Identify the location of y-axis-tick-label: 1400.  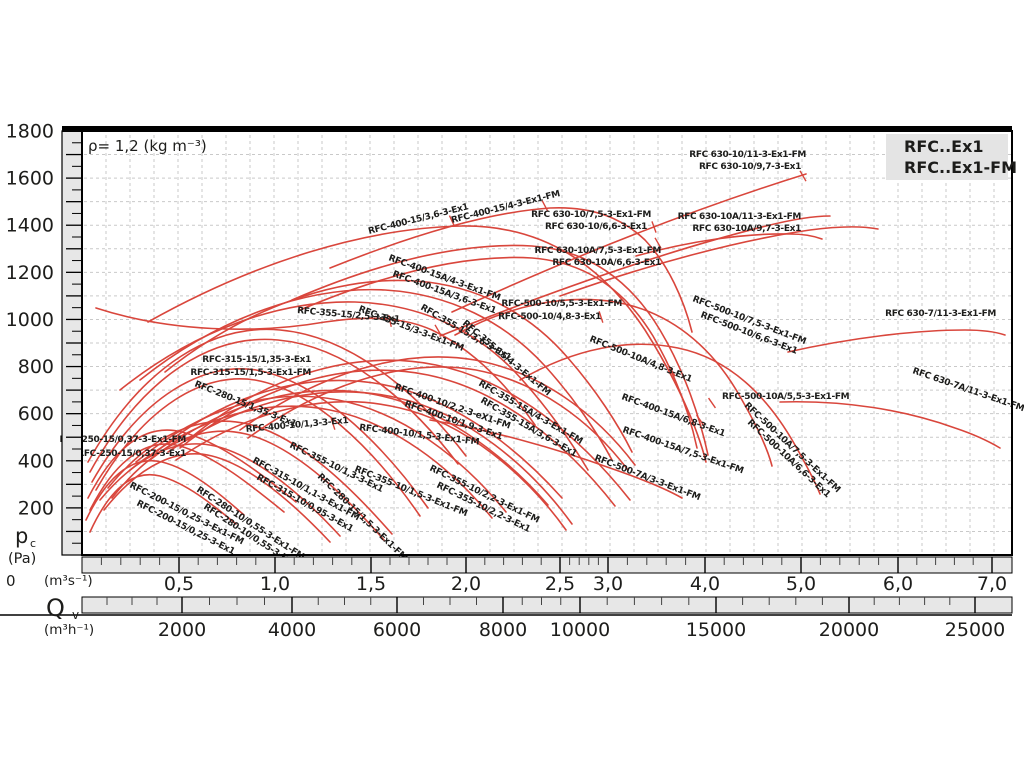
(30, 226).